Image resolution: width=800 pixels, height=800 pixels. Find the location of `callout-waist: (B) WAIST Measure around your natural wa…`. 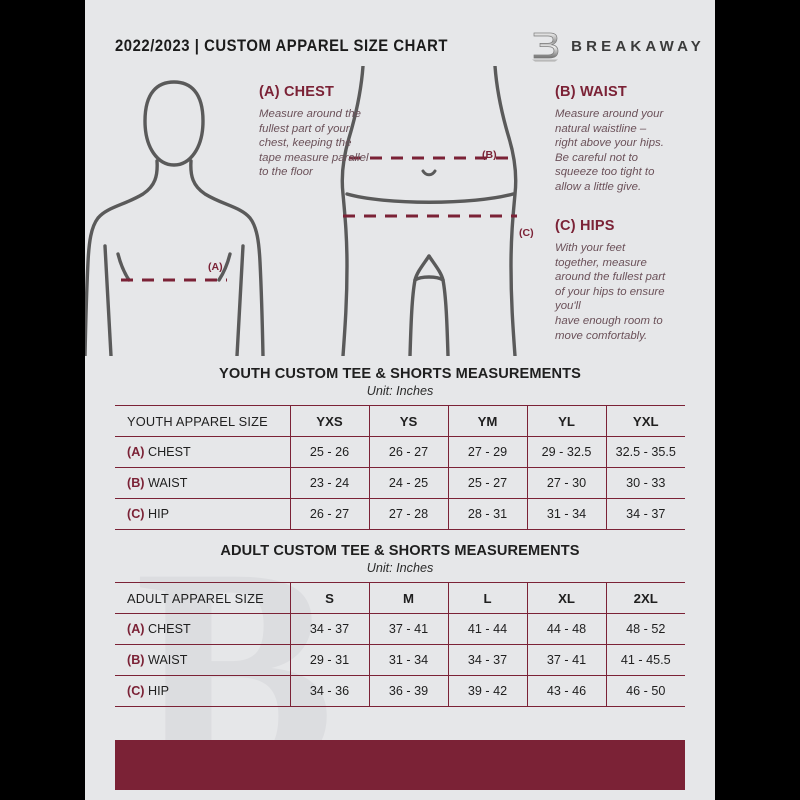

callout-waist: (B) WAIST Measure around your natural wa… is located at coordinates (631, 139).